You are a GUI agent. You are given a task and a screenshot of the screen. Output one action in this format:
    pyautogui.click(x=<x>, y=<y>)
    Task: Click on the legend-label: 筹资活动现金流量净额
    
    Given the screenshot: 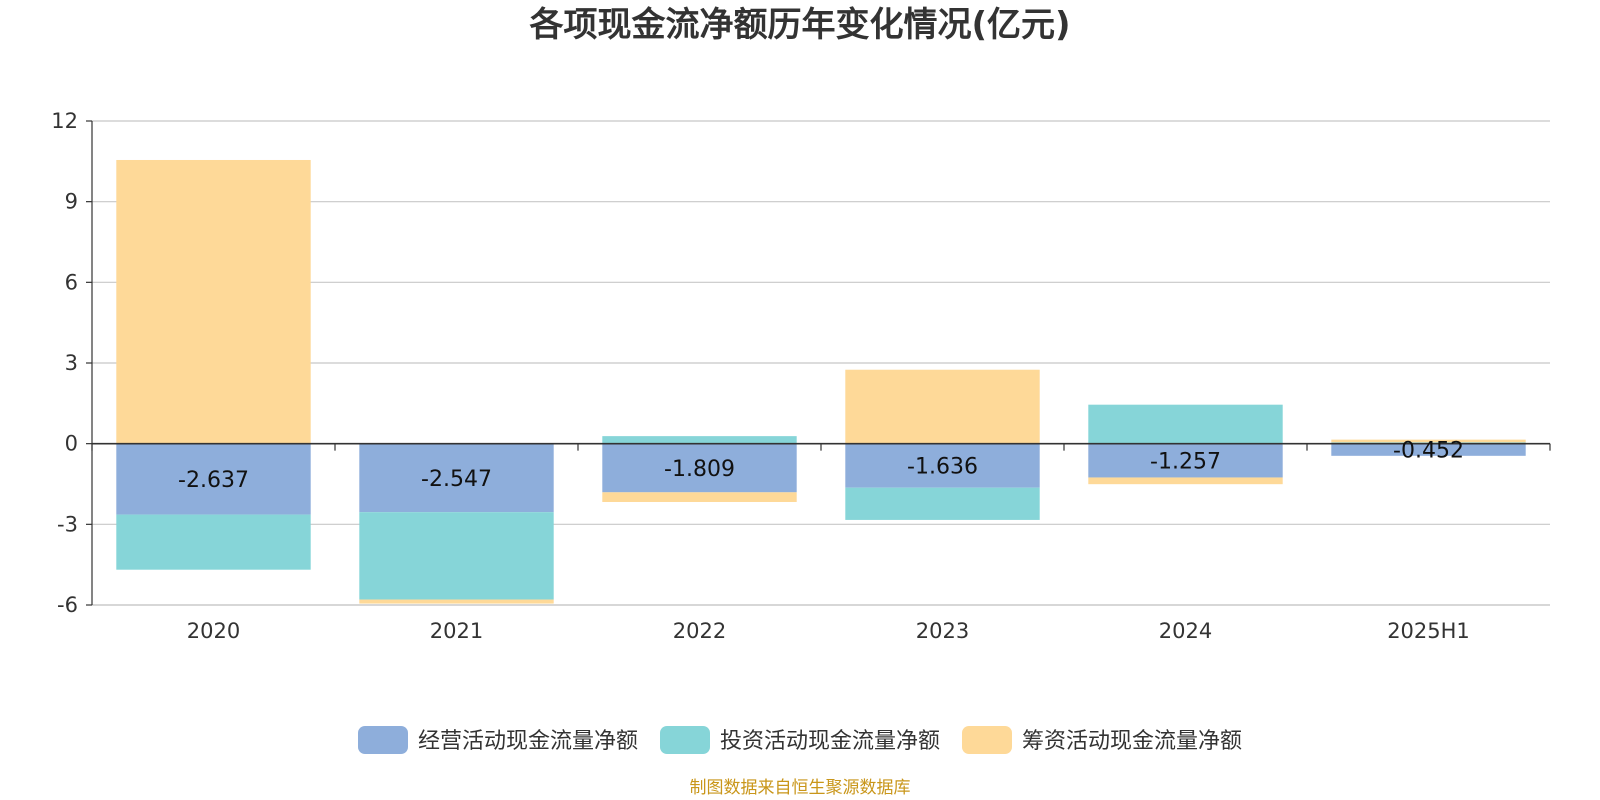 What is the action you would take?
    pyautogui.click(x=1132, y=741)
    